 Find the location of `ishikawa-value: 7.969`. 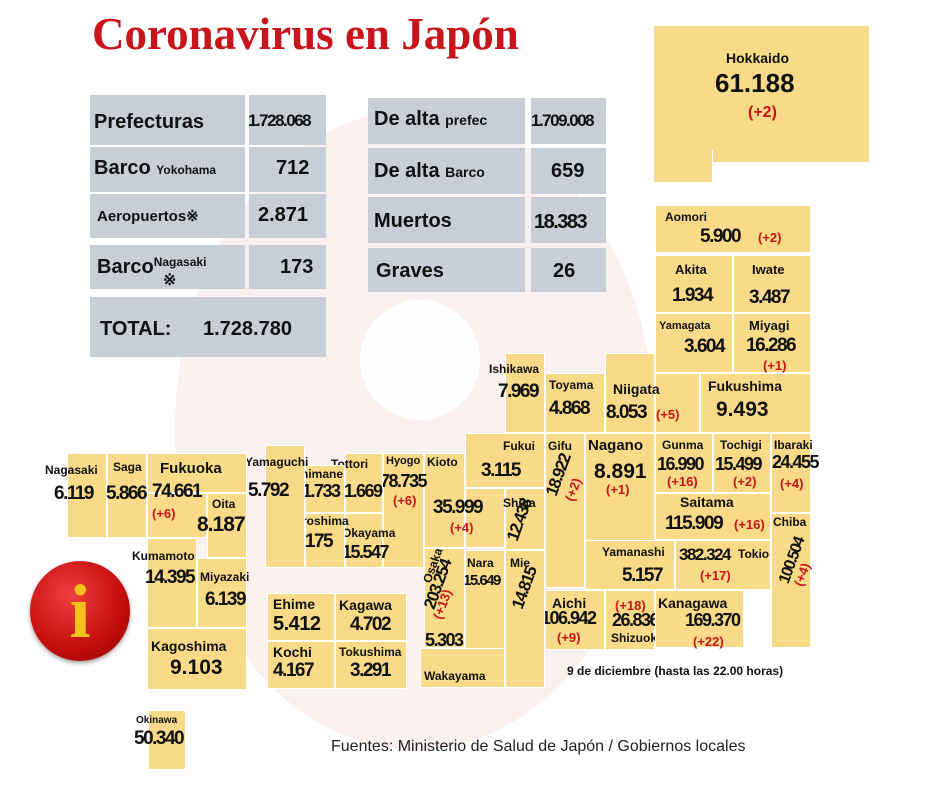

ishikawa-value: 7.969 is located at coordinates (519, 391).